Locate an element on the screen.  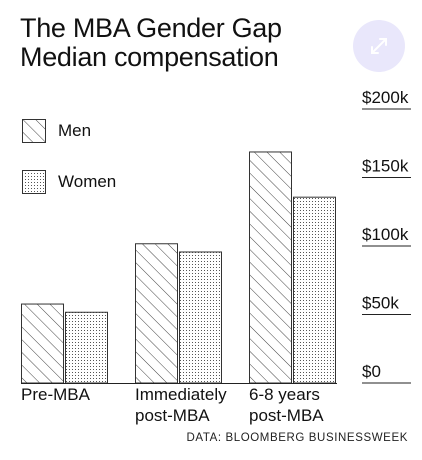
legend-label-women: Women is located at coordinates (87, 181).